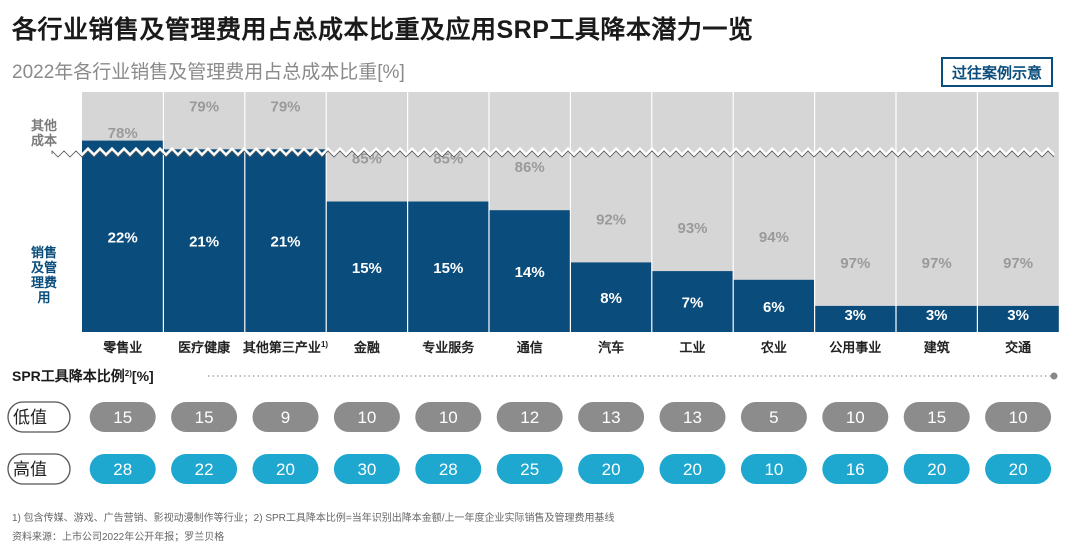  I want to click on bar-value-label: 8%, so click(611, 298).